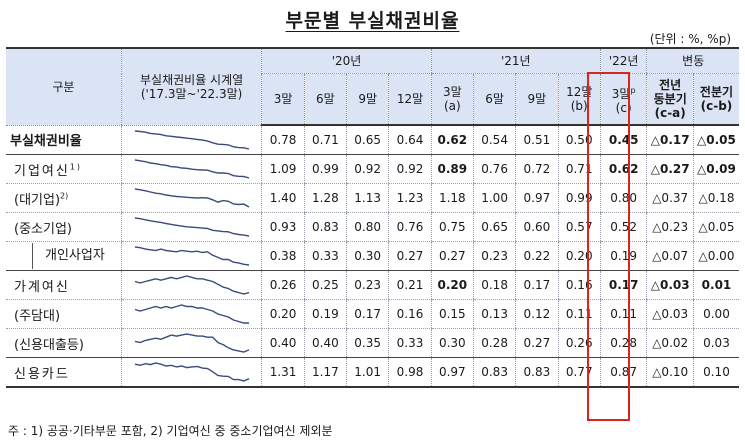 Image resolution: width=745 pixels, height=442 pixels. Describe the element at coordinates (670, 343) in the screenshot. I see `change-yoy-cell: △0.02` at that location.